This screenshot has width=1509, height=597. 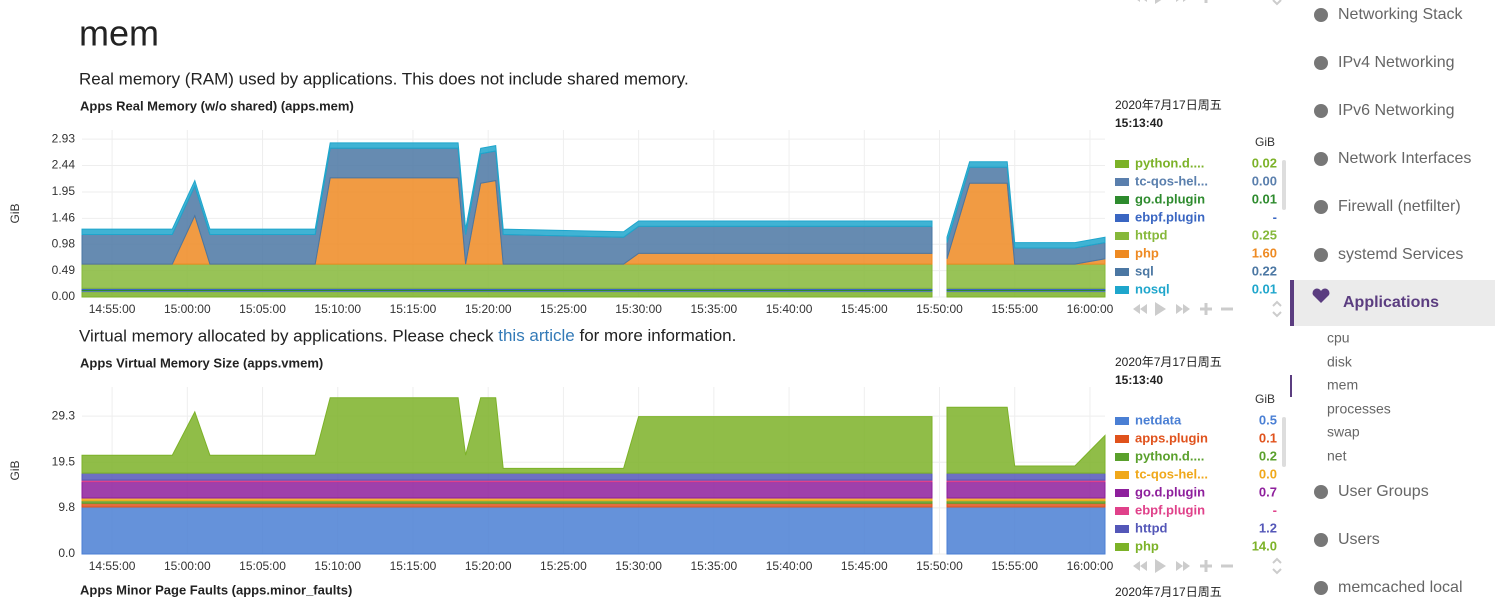 What do you see at coordinates (1396, 62) in the screenshot?
I see `nav-item: IPv4 Networking` at bounding box center [1396, 62].